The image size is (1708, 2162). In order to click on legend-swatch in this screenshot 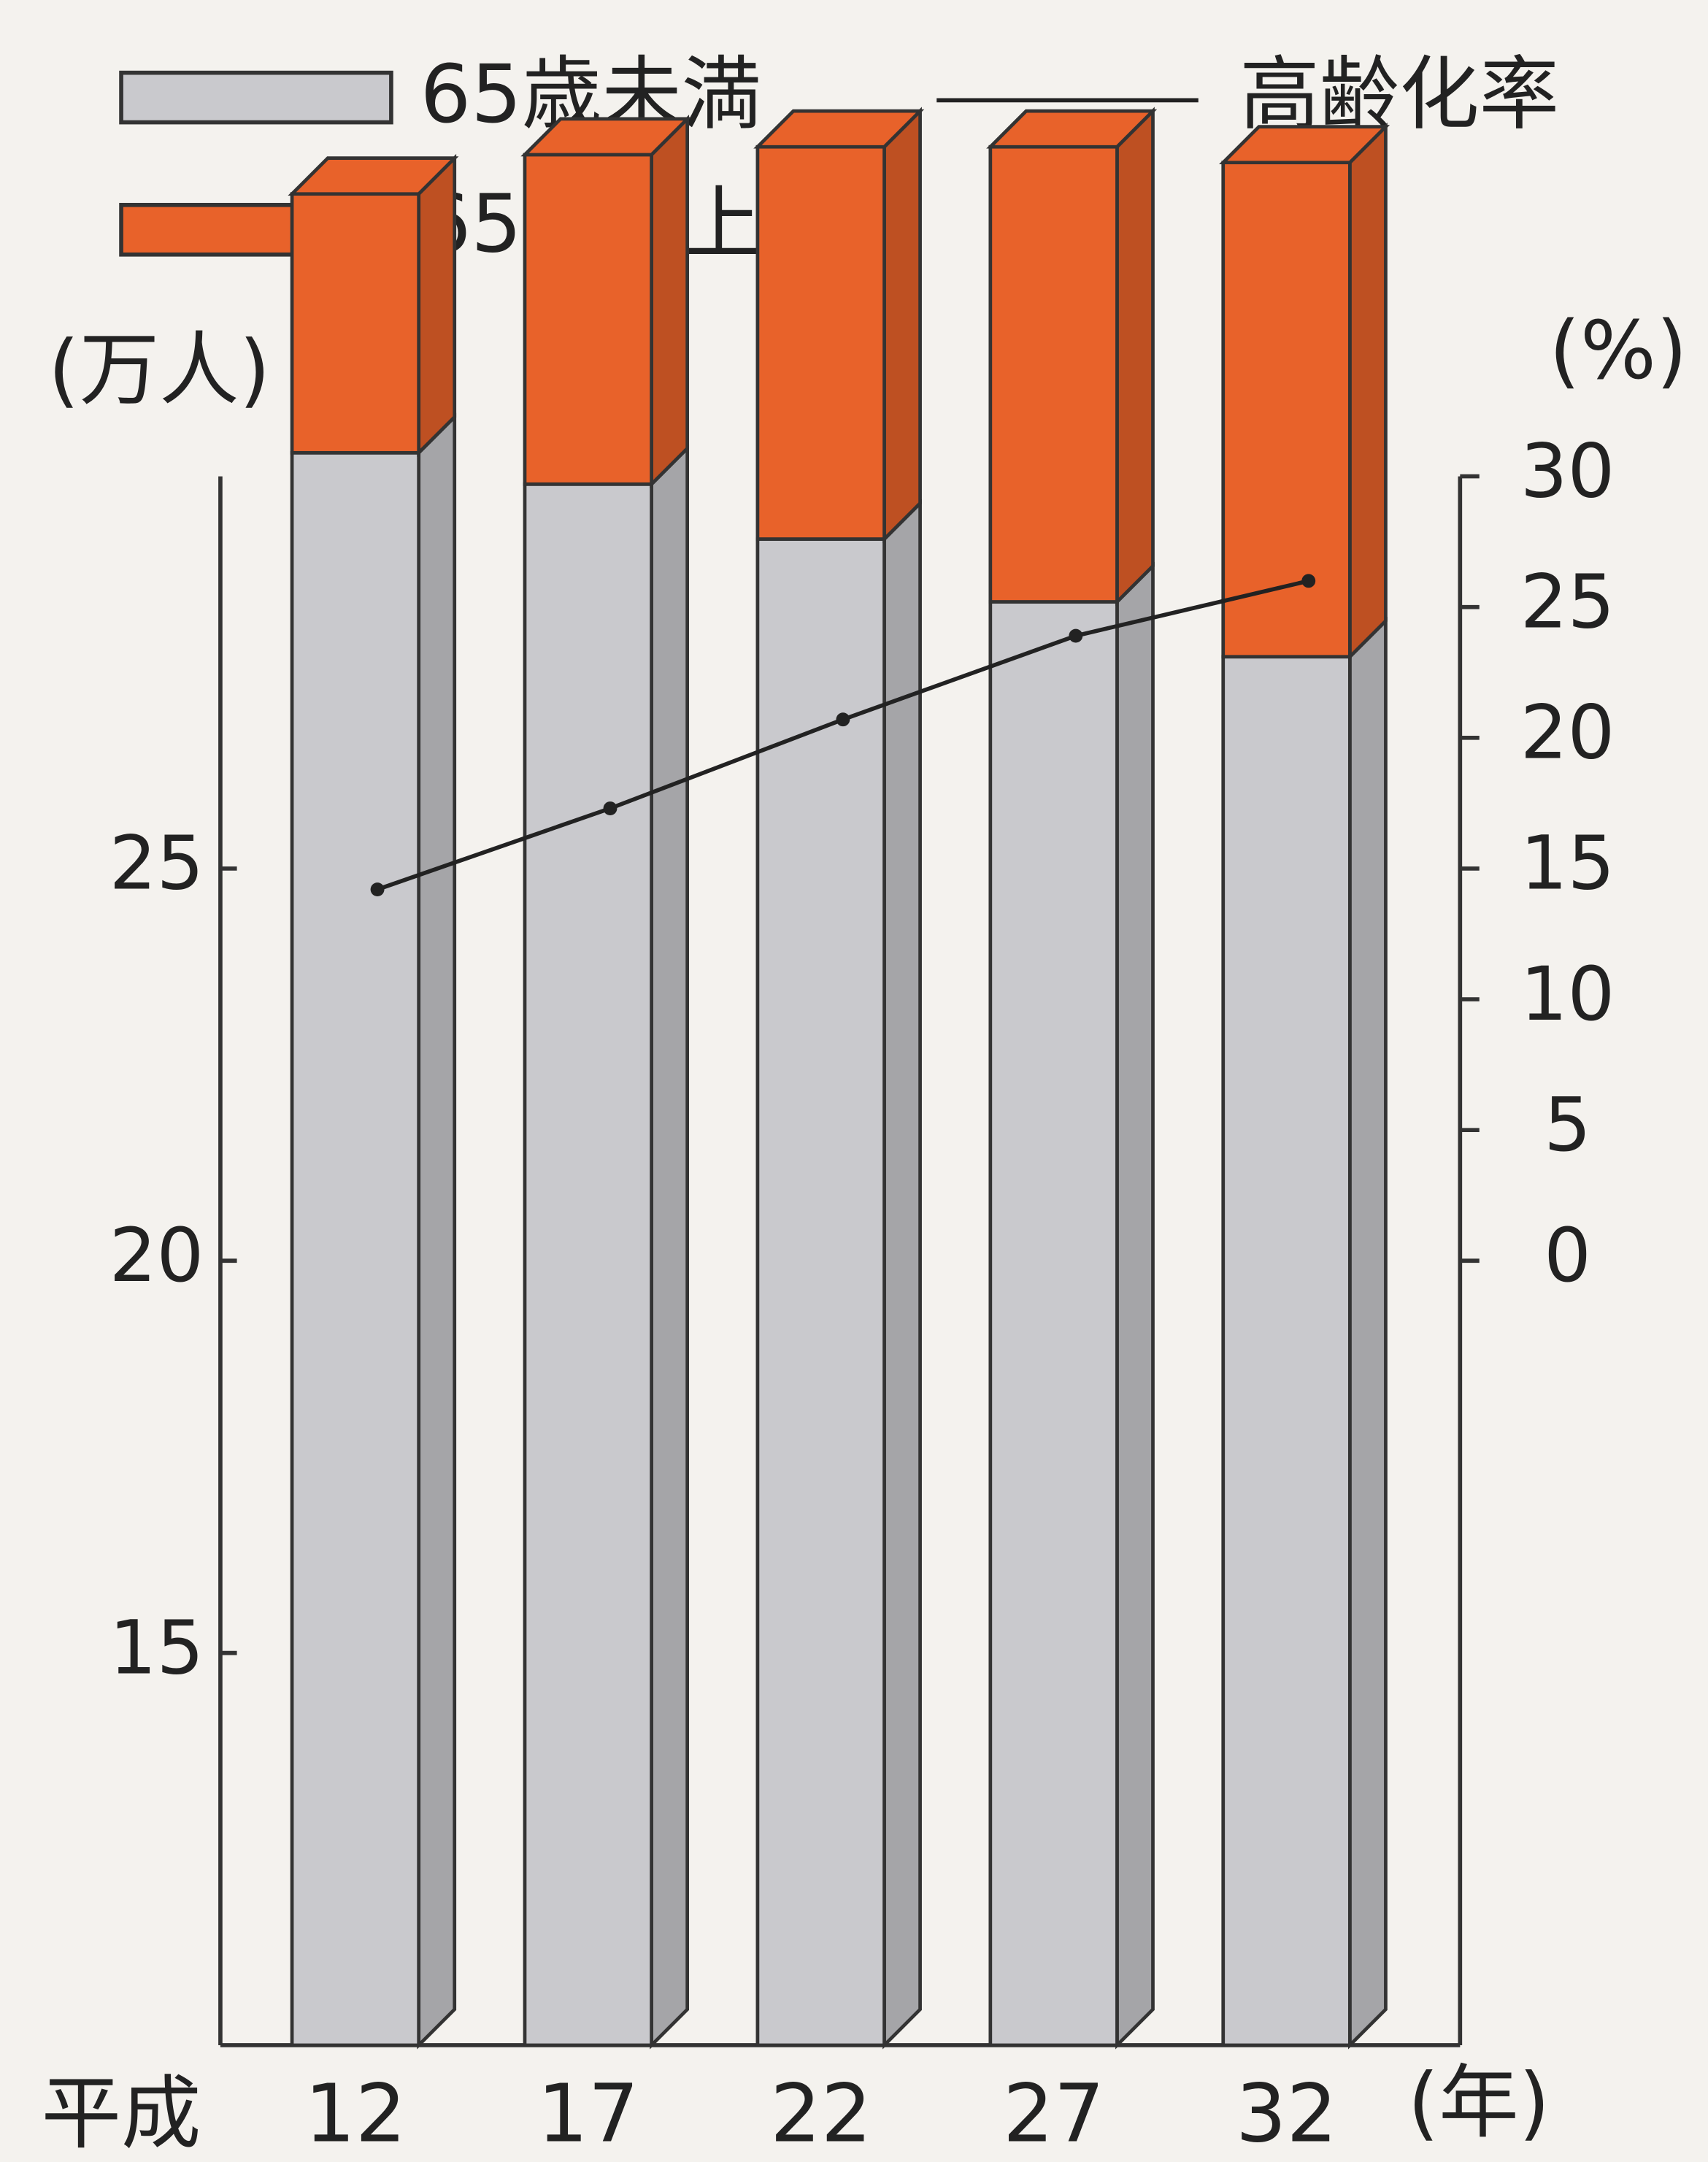, I will do `click(256, 98)`.